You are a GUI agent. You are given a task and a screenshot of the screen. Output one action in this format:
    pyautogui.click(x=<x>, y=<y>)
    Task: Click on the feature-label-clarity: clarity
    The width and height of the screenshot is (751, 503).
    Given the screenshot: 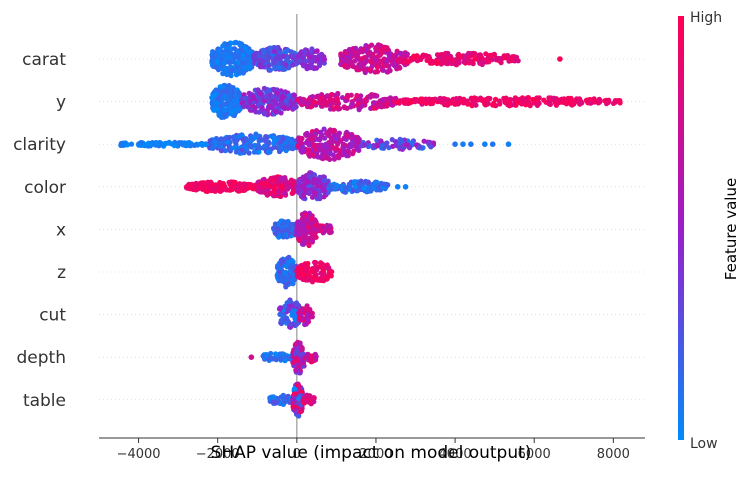 What is the action you would take?
    pyautogui.click(x=39, y=145)
    